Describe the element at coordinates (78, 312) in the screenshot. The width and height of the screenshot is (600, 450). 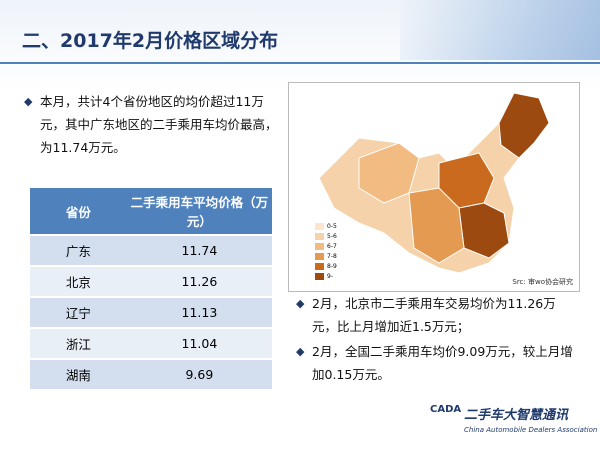
I see `table-cell: 辽宁` at that location.